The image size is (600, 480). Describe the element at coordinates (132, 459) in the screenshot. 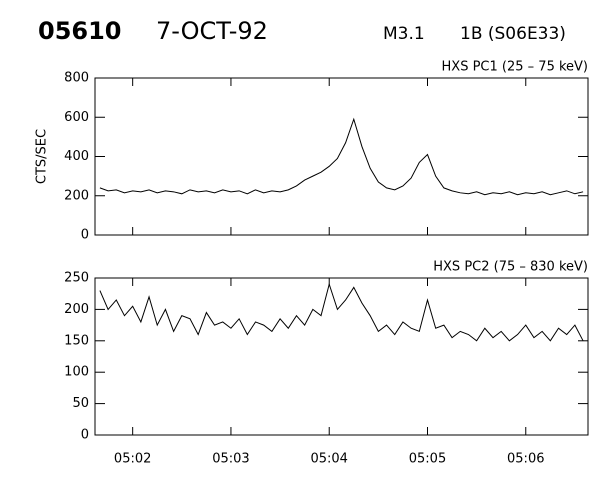

I see `x-tick-label: 05:02` at that location.